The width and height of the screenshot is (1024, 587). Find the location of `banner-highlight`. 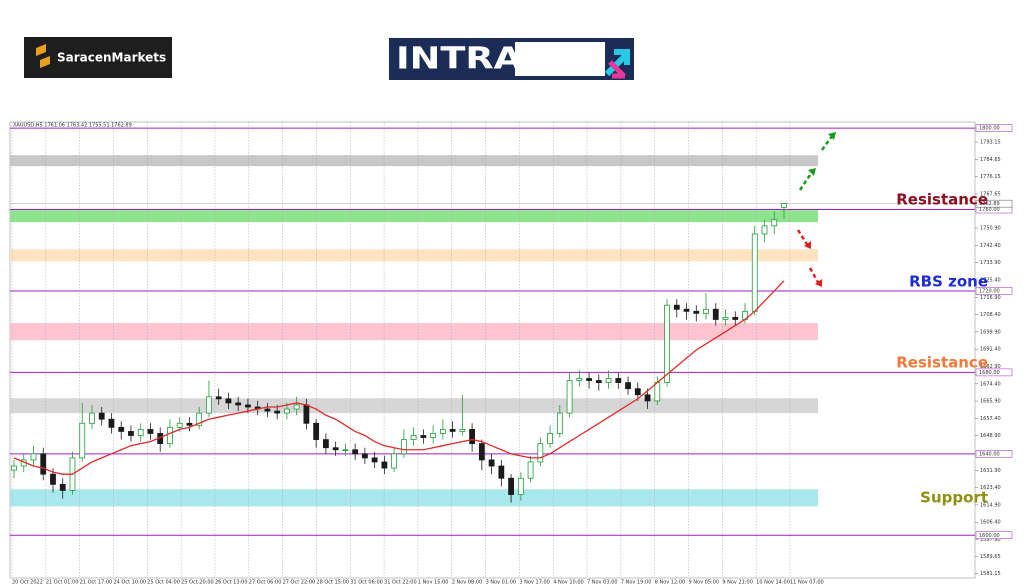

banner-highlight is located at coordinates (560, 59).